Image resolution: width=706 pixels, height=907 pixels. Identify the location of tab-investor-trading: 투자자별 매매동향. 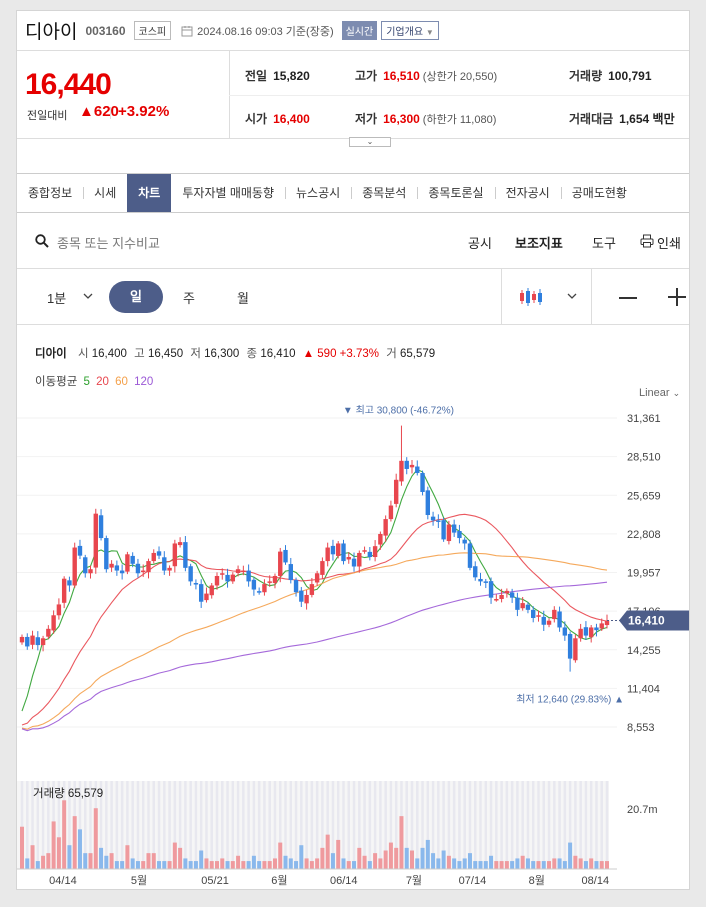
(228, 193).